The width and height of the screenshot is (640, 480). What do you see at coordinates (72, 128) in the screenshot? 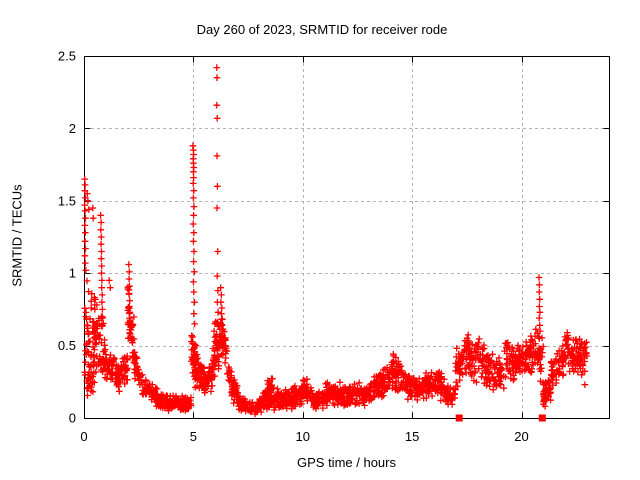
I see `y-tick-label: 2` at bounding box center [72, 128].